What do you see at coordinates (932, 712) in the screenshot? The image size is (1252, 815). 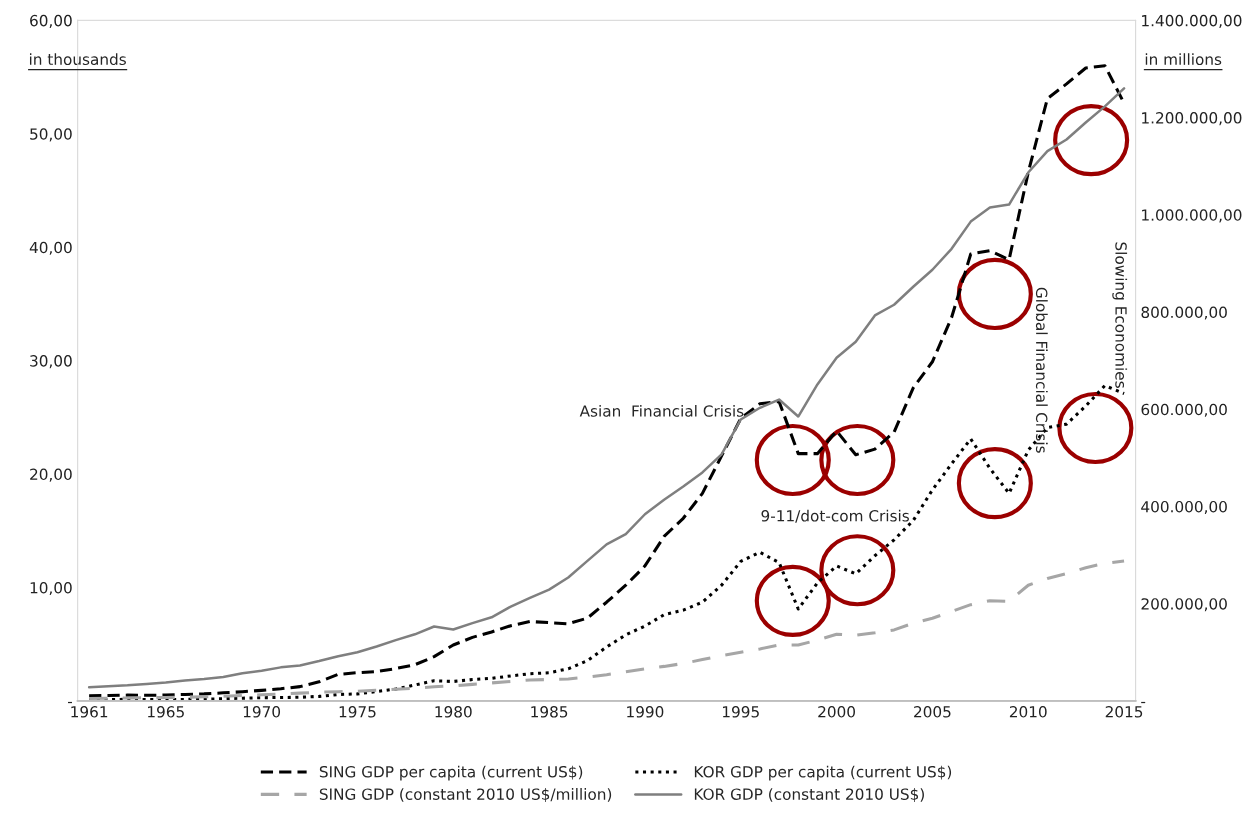 I see `x-tick-label: 2005` at bounding box center [932, 712].